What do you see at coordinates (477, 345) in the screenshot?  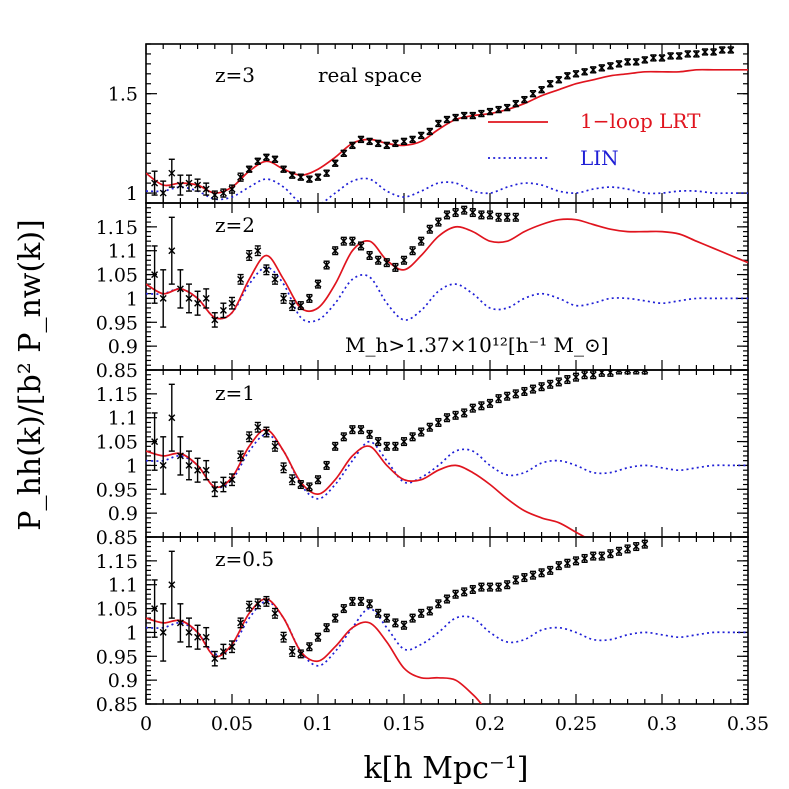 I see `mass-threshold-label: M_h>1.37×10¹²[h⁻¹ M_⊙]` at bounding box center [477, 345].